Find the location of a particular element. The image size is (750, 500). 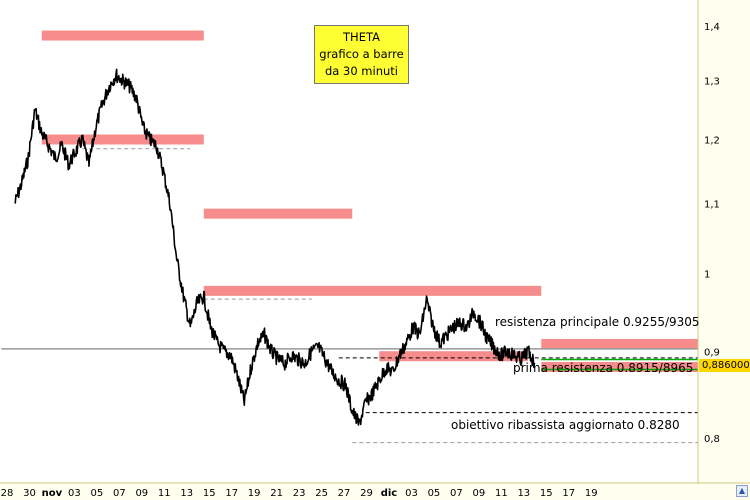

y-tick-label: 0,9 is located at coordinates (712, 352).